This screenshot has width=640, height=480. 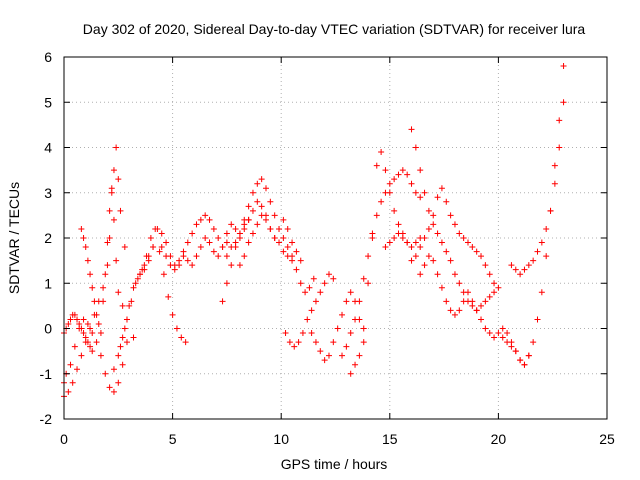 I want to click on series-sat-s, so click(x=474, y=310).